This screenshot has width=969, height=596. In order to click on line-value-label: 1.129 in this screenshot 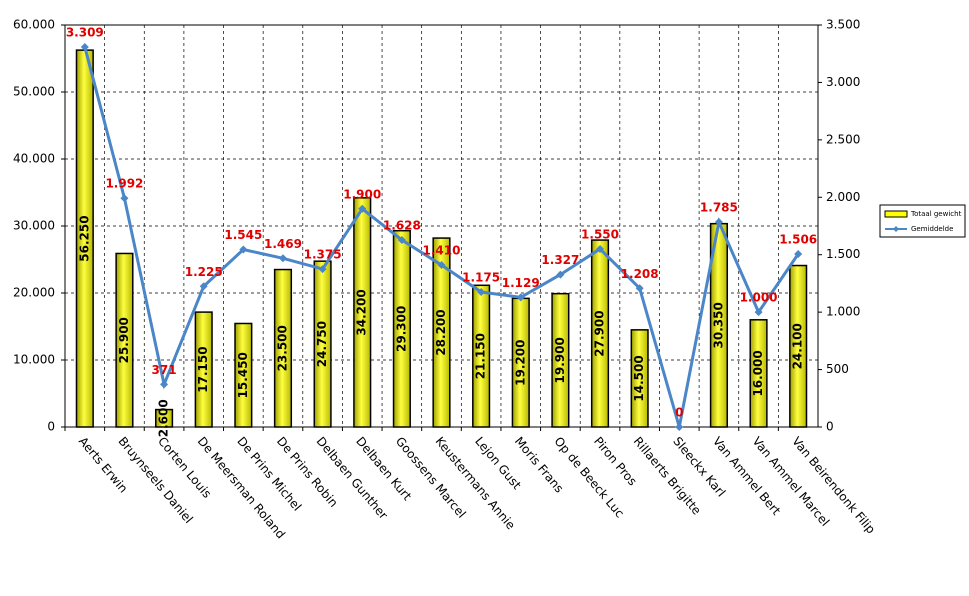, I will do `click(521, 283)`.